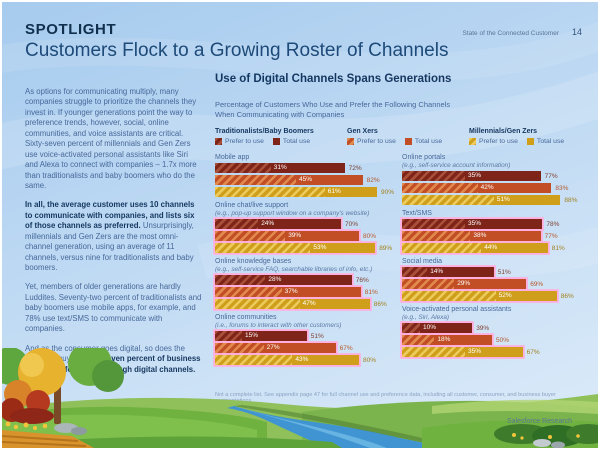 The image size is (600, 450). I want to click on legend-item-prefer: Prefer to use, so click(493, 141).